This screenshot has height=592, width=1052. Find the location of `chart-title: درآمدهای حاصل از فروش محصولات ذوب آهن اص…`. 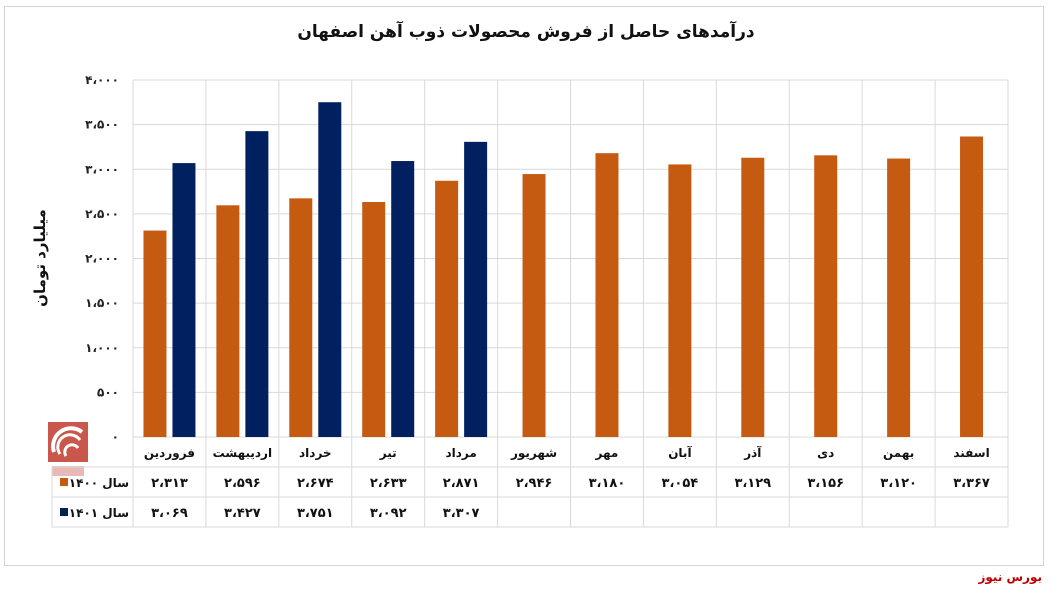

chart-title: درآمدهای حاصل از فروش محصولات ذوب آهن اص… is located at coordinates (526, 32).